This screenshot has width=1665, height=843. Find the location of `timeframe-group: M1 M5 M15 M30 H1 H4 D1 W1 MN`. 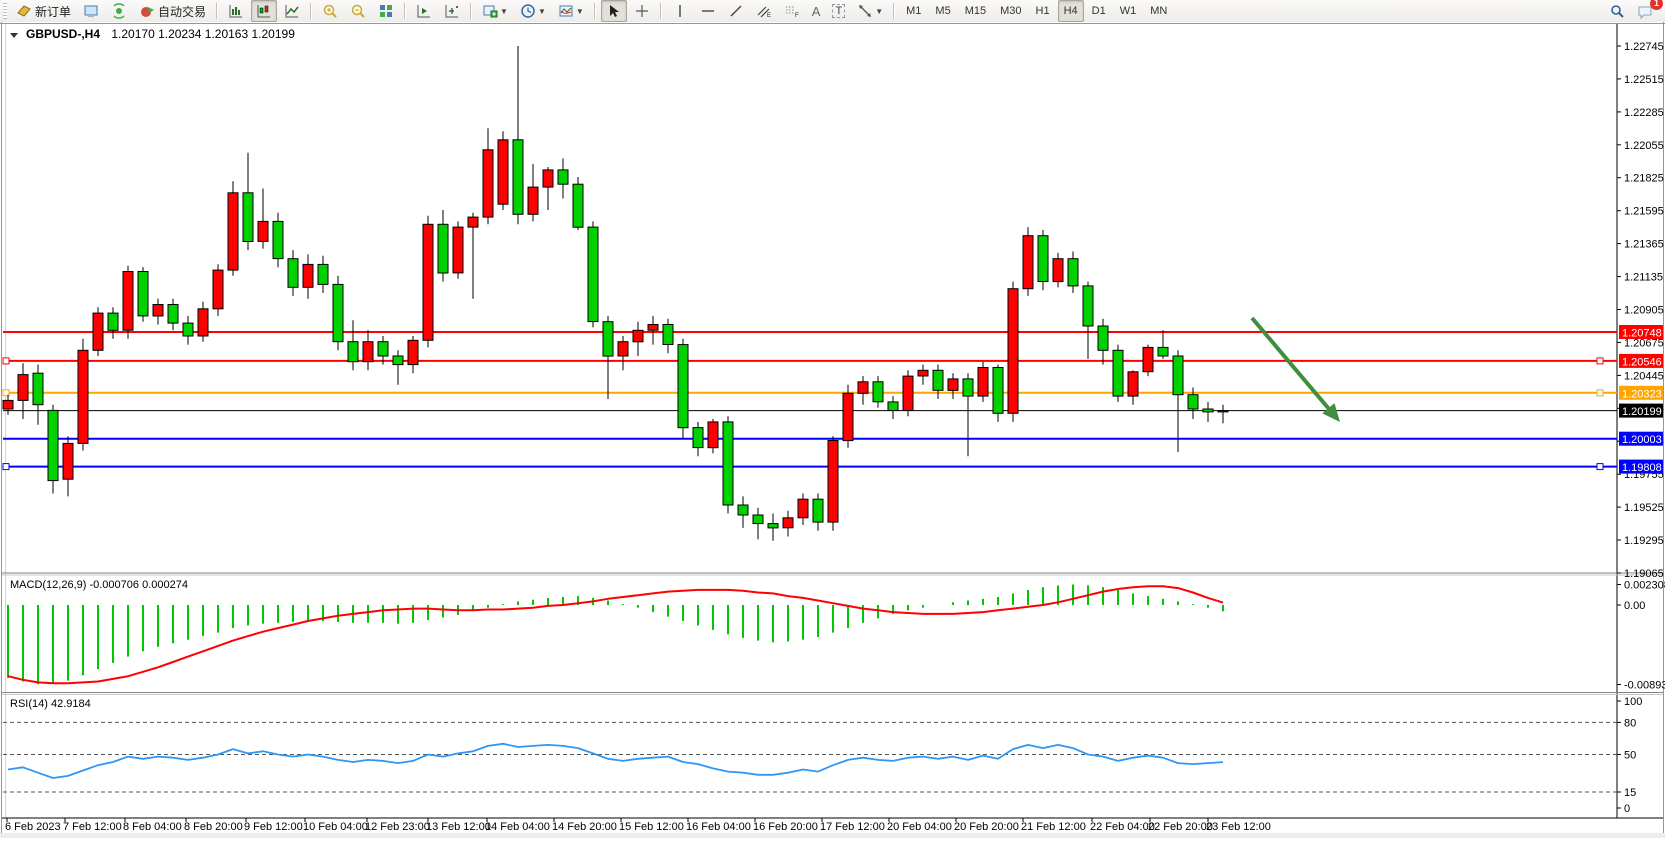

timeframe-group: M1 M5 M15 M30 H1 H4 D1 W1 MN is located at coordinates (1036, 11).